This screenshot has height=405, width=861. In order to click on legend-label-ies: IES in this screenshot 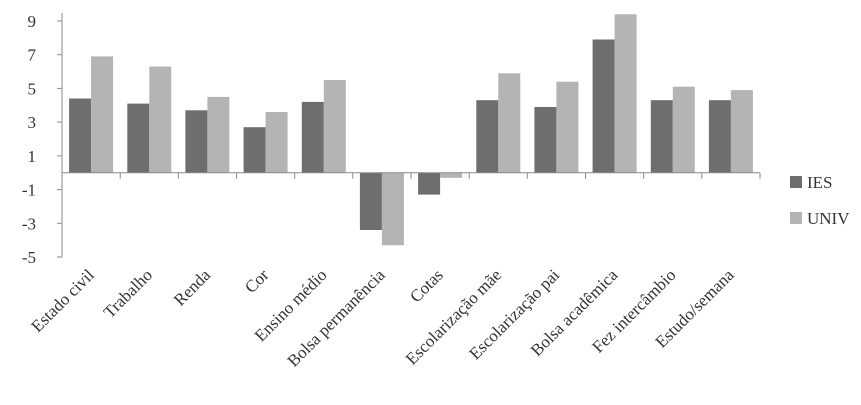, I will do `click(820, 182)`.